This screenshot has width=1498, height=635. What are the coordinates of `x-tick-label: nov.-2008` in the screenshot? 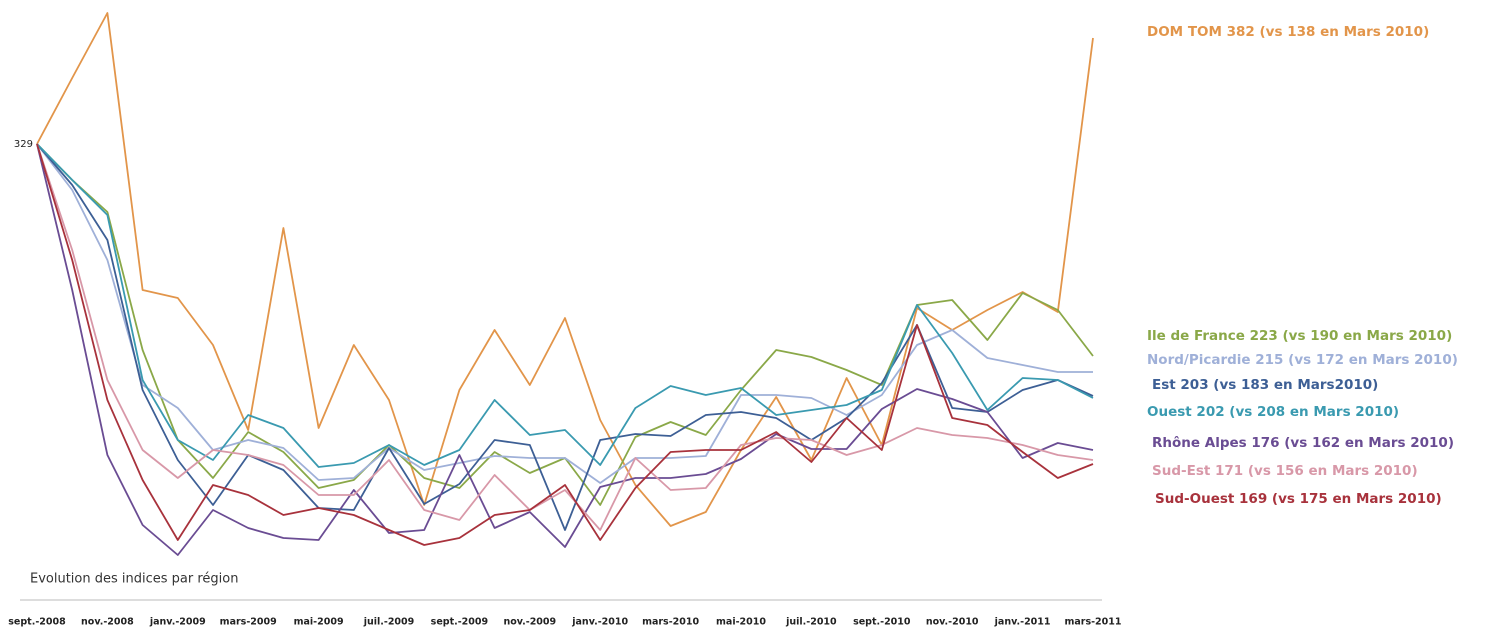 It's located at (107, 622).